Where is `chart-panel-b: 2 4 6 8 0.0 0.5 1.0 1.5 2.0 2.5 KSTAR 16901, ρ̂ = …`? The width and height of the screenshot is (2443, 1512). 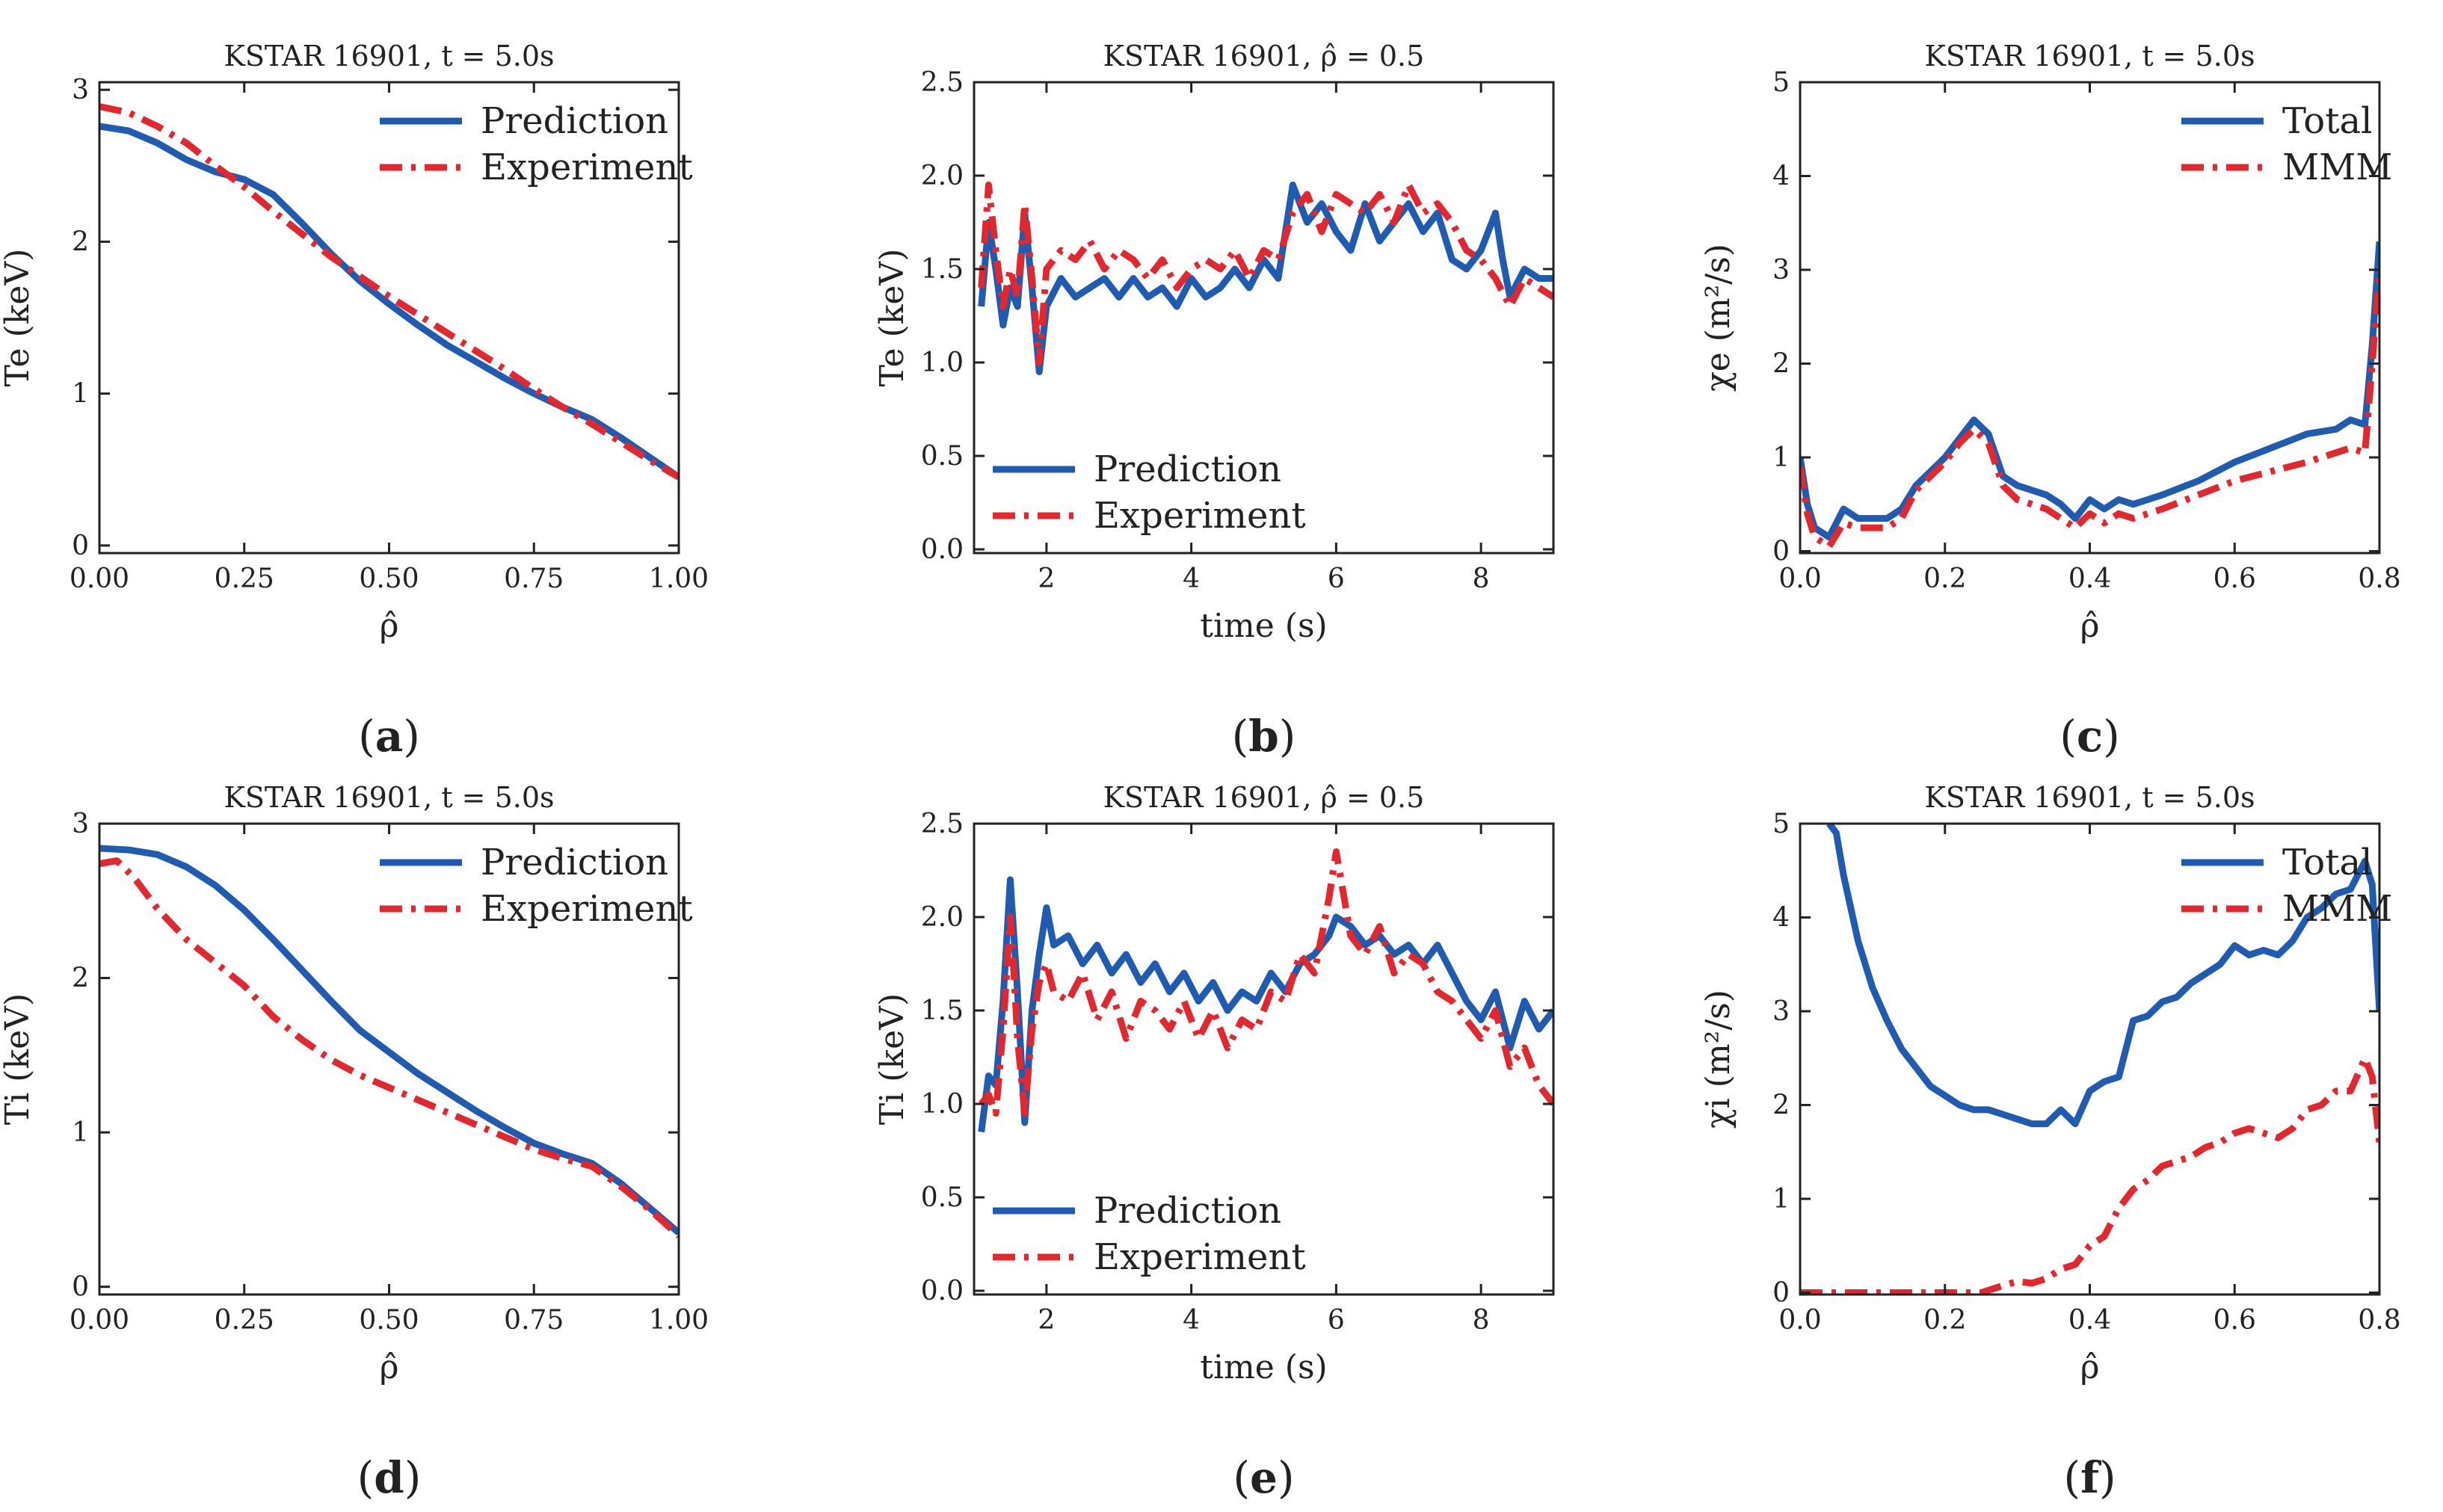
chart-panel-b: 2 4 6 8 0.0 0.5 1.0 1.5 2.0 2.5 KSTAR 16901, ρ̂ = … is located at coordinates (1214, 401).